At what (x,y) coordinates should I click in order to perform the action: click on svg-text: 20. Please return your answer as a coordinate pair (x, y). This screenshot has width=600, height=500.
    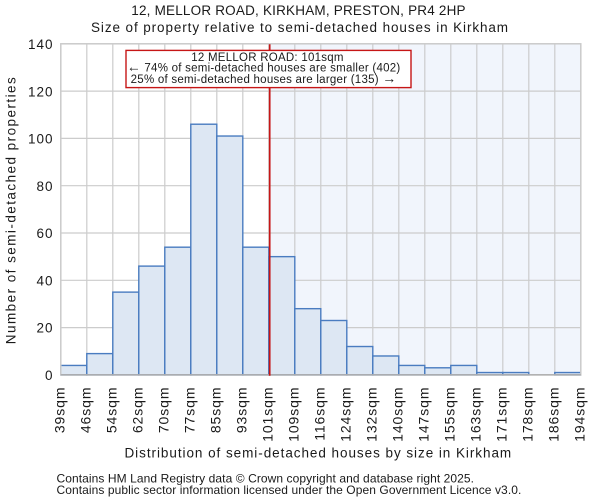
    Looking at the image, I should click on (44, 328).